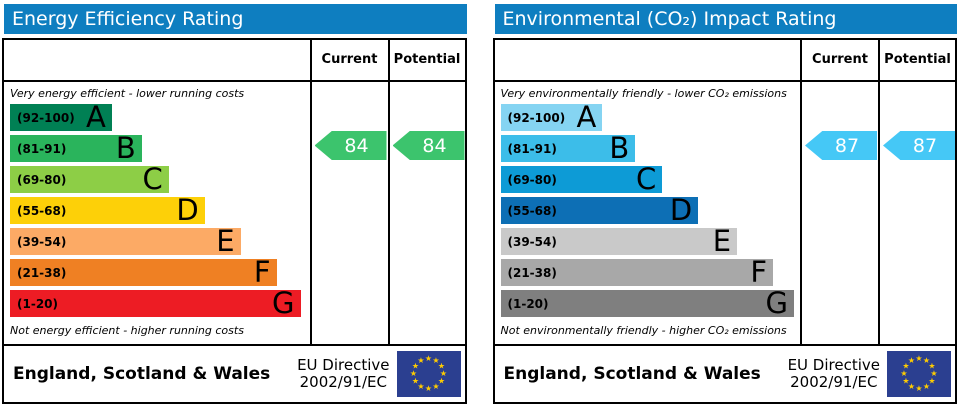 Image resolution: width=957 pixels, height=404 pixels. What do you see at coordinates (841, 145) in the screenshot?
I see `current-rating-arrow: 87` at bounding box center [841, 145].